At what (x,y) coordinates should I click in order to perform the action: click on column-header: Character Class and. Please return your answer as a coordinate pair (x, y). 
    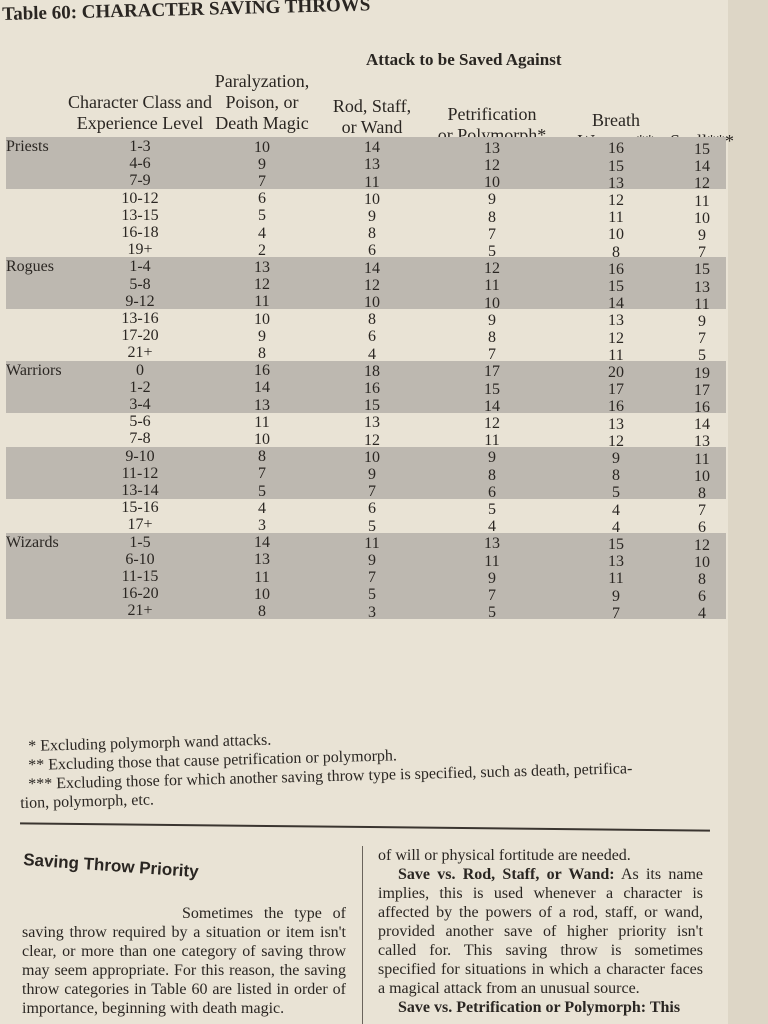
    Looking at the image, I should click on (140, 102).